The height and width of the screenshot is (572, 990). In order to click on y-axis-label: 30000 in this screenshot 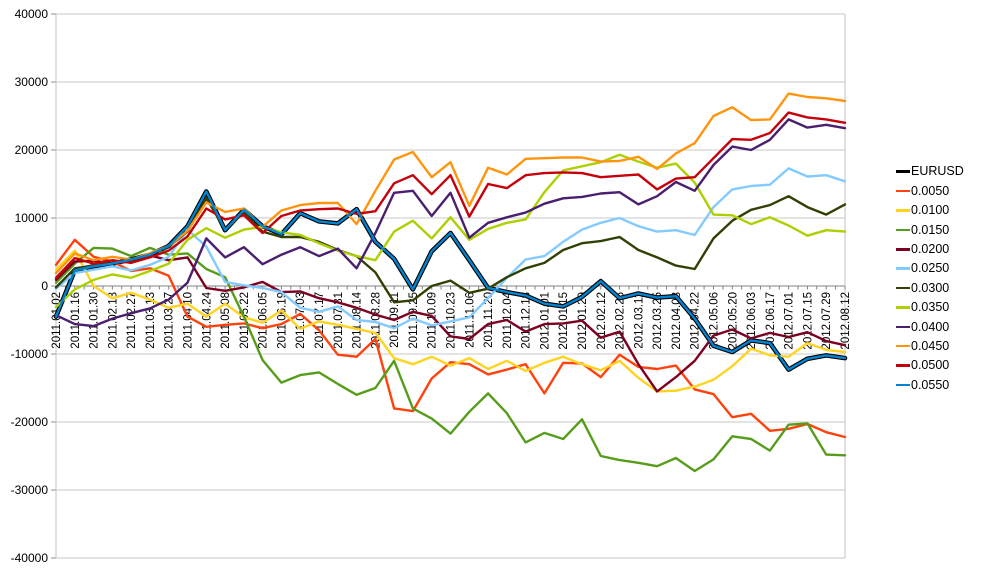, I will do `click(32, 82)`.